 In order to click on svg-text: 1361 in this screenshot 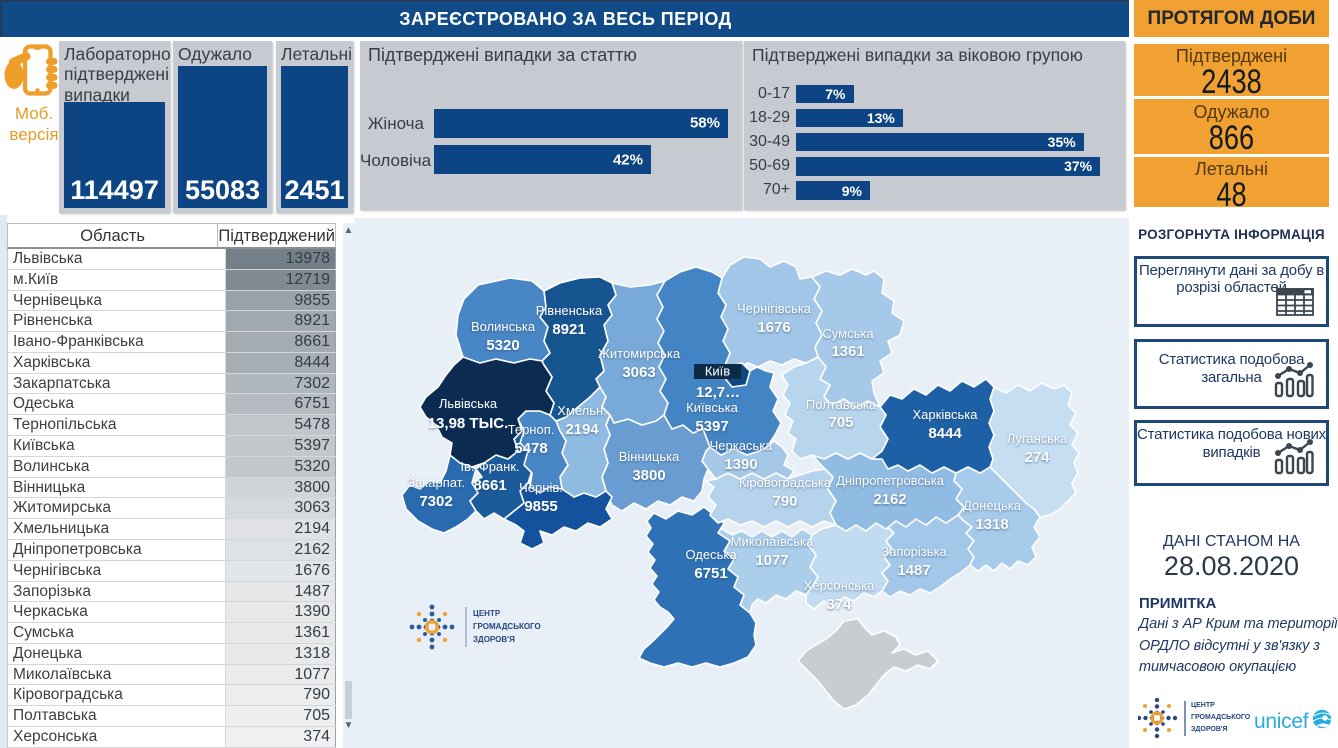, I will do `click(847, 351)`.